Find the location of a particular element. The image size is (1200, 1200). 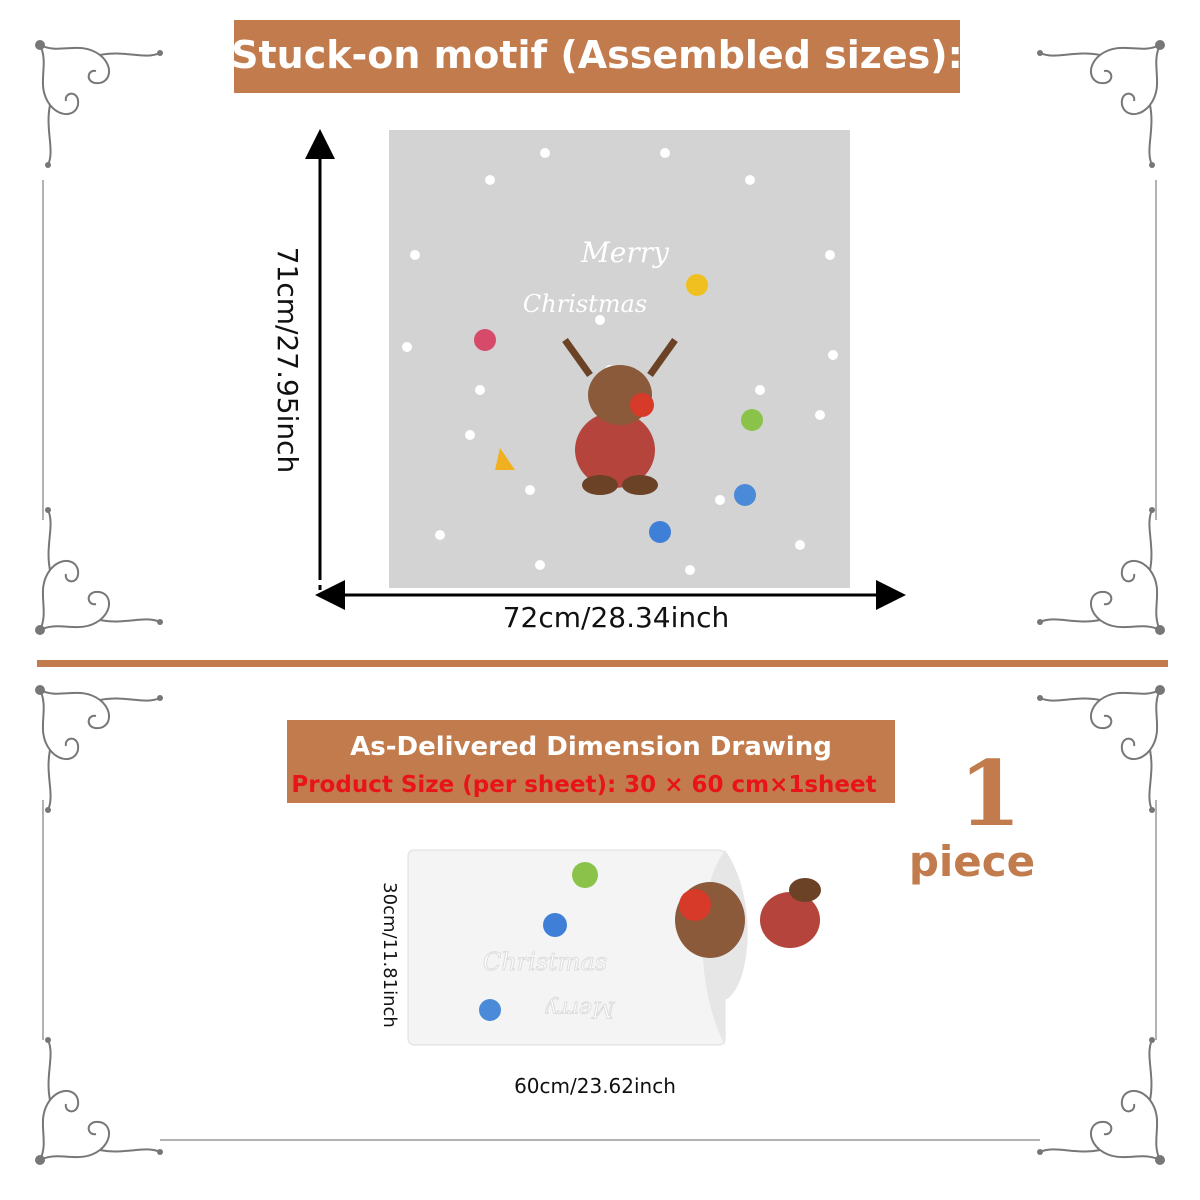

delivered-banner is located at coordinates (591, 761).